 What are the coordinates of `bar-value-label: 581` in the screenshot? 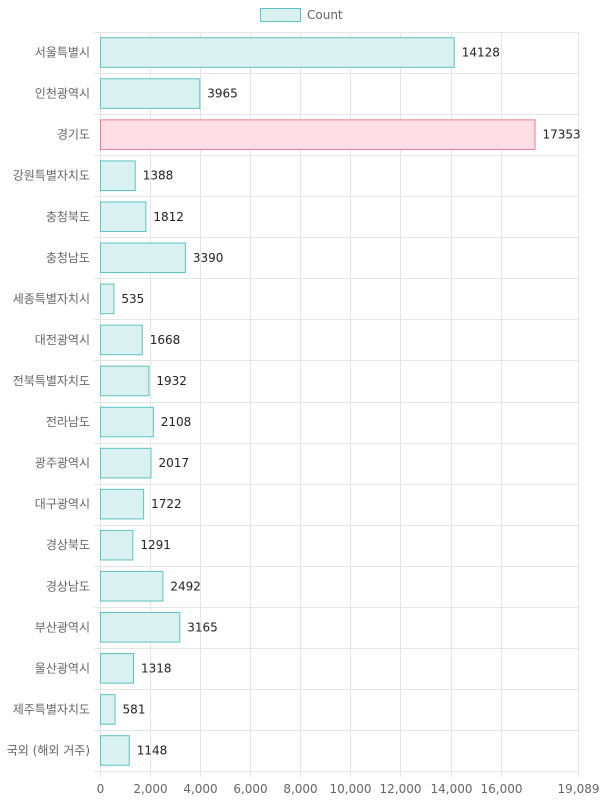 It's located at (134, 709).